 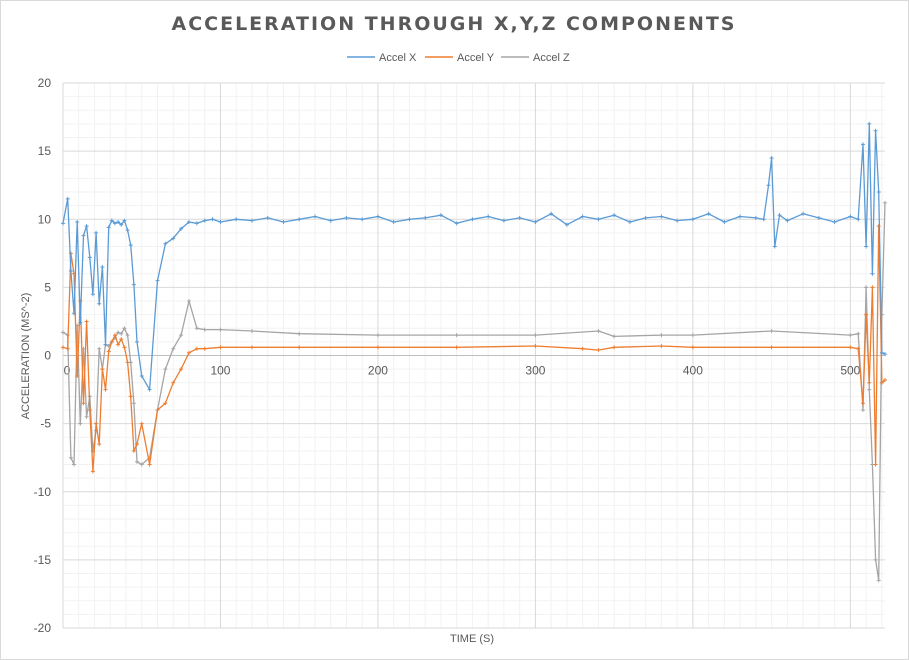 I want to click on legend: Accel X Accel Y Accel Z, so click(x=458, y=58).